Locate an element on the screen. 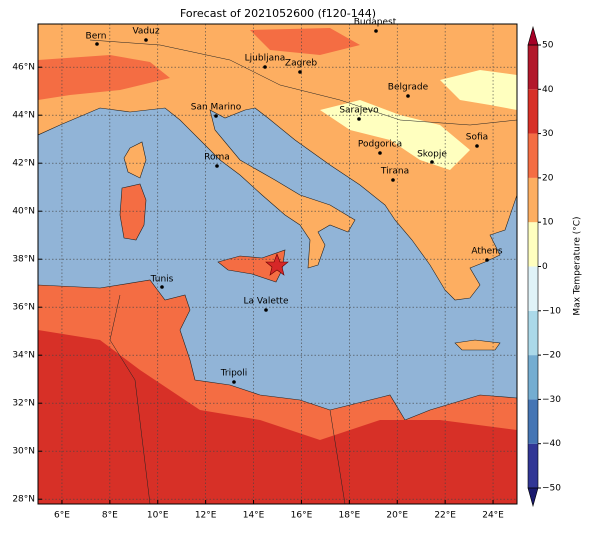 The width and height of the screenshot is (592, 533). colorbar-over is located at coordinates (533, 35).